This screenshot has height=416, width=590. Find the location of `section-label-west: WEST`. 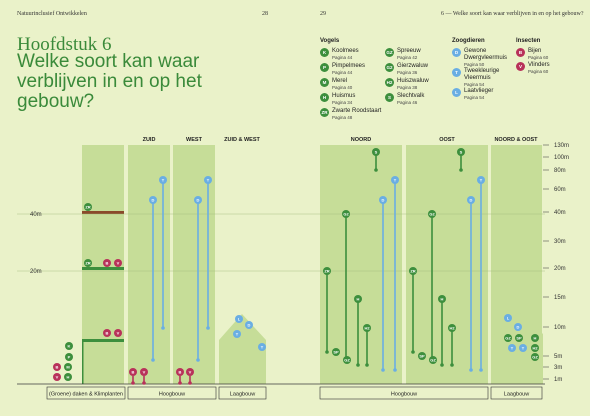

section-label-west: WEST is located at coordinates (194, 140).